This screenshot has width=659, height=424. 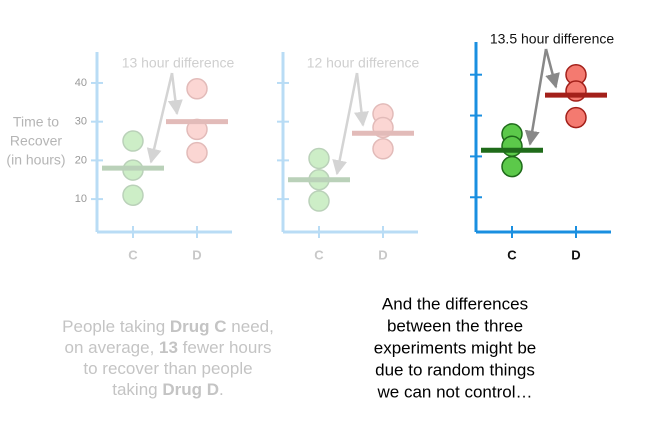 I want to click on caption-right-line: between the three, so click(x=455, y=325).